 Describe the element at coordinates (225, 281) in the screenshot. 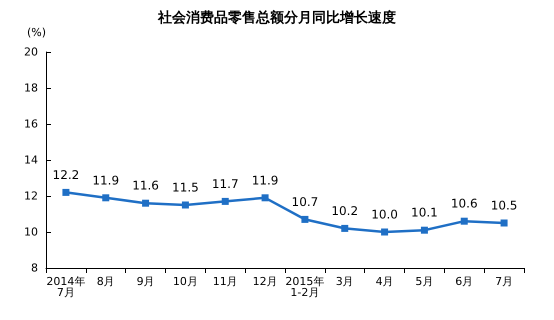

I see `x-tick-label: 11月` at that location.